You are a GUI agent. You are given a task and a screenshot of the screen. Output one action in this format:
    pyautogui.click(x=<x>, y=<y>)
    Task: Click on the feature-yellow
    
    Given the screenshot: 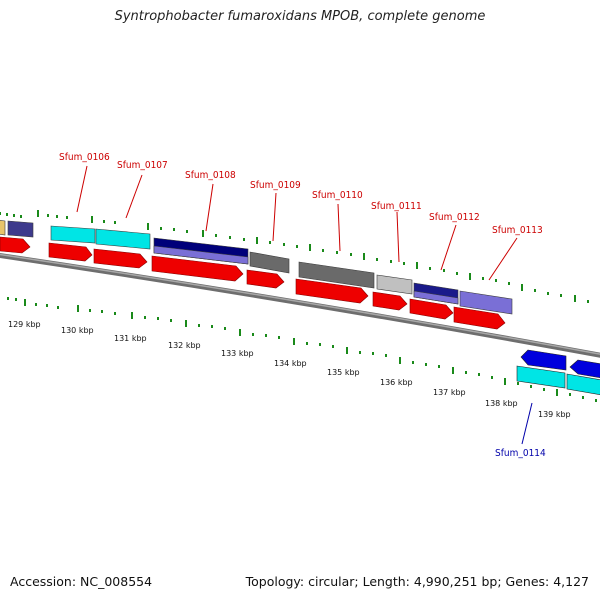 What is the action you would take?
    pyautogui.click(x=3, y=227)
    